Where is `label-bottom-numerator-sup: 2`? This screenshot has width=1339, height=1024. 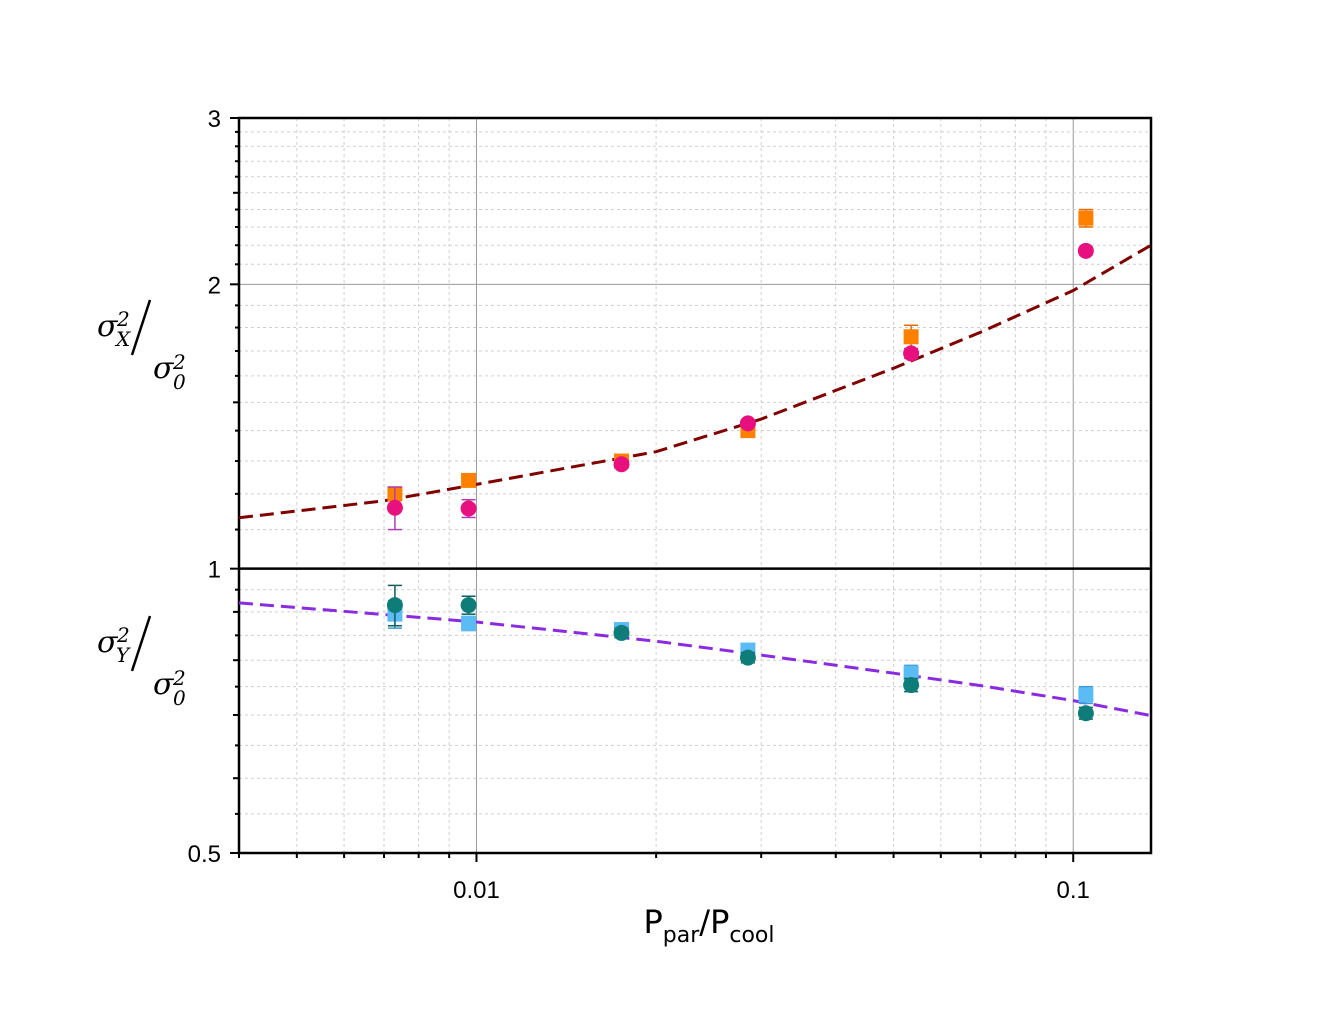
label-bottom-numerator-sup: 2 is located at coordinates (123, 635).